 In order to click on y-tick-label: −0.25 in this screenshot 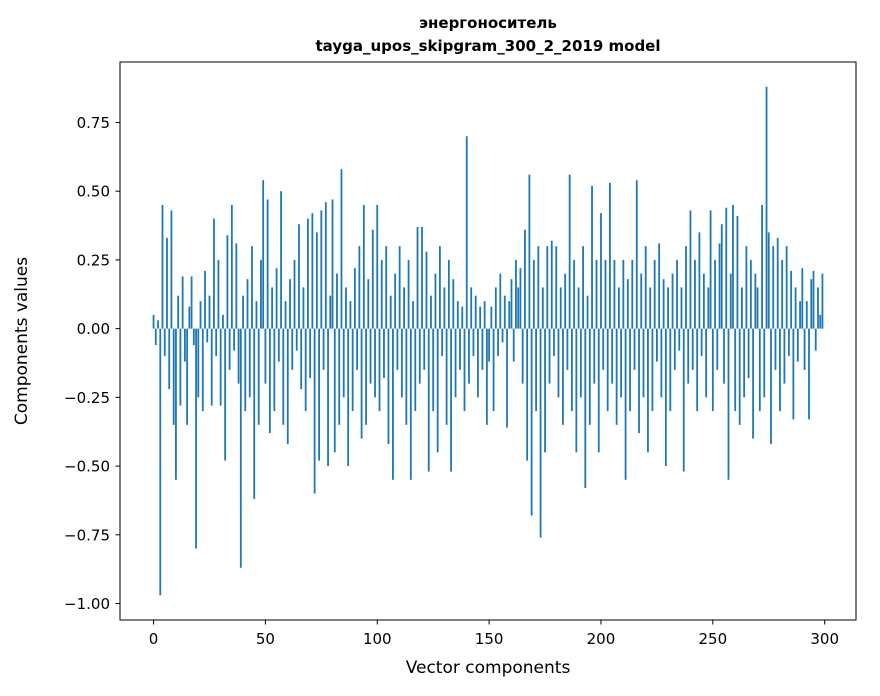, I will do `click(87, 398)`.